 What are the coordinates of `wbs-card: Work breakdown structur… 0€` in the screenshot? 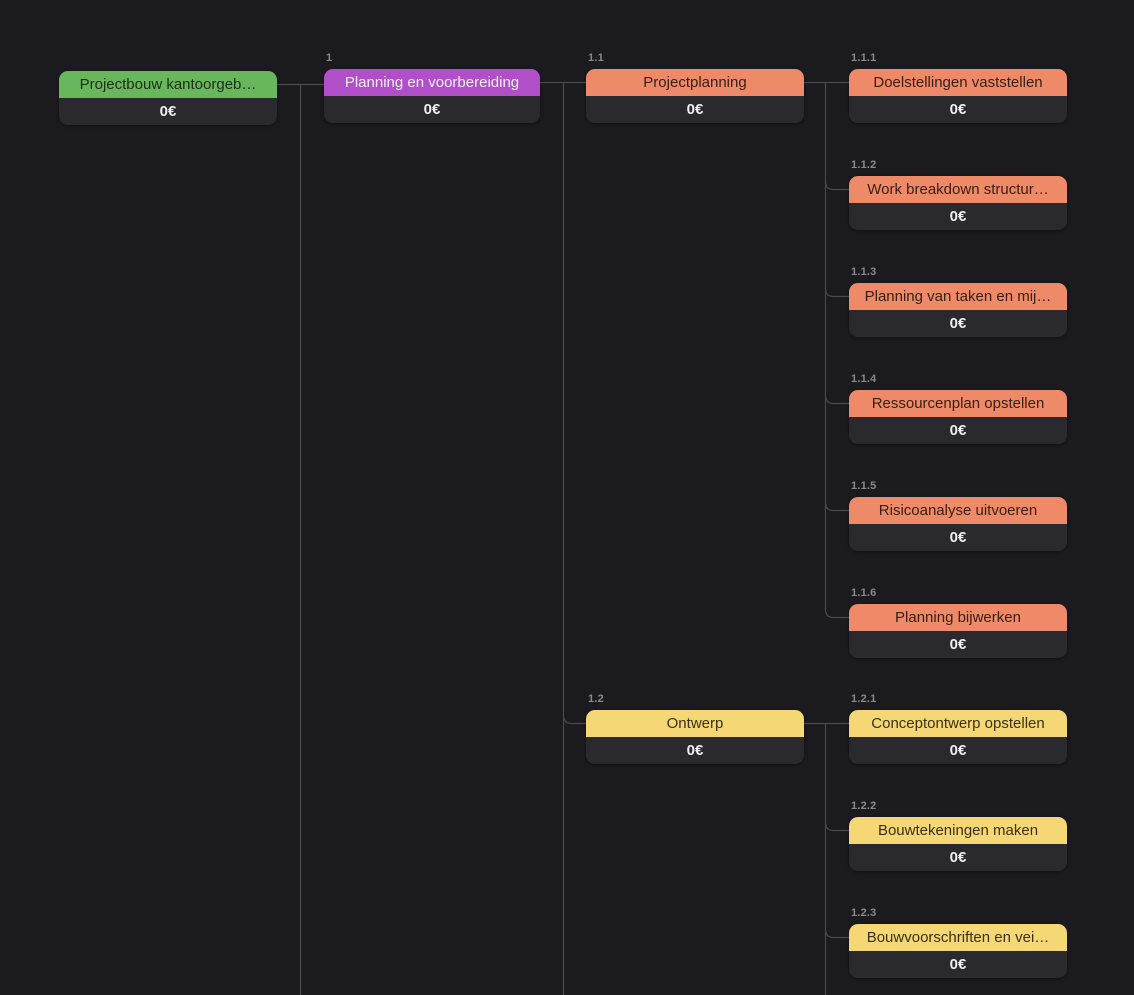 It's located at (958, 203).